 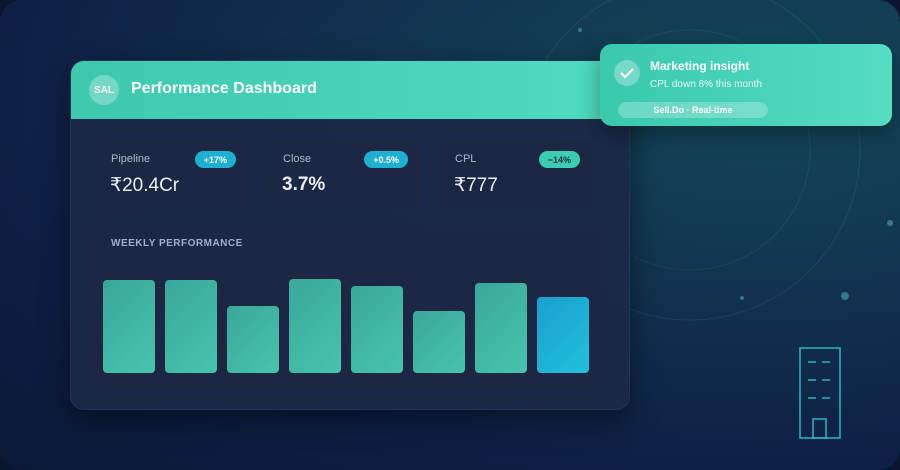 I want to click on notification-tag: Sell.Do · Real-time, so click(x=693, y=110).